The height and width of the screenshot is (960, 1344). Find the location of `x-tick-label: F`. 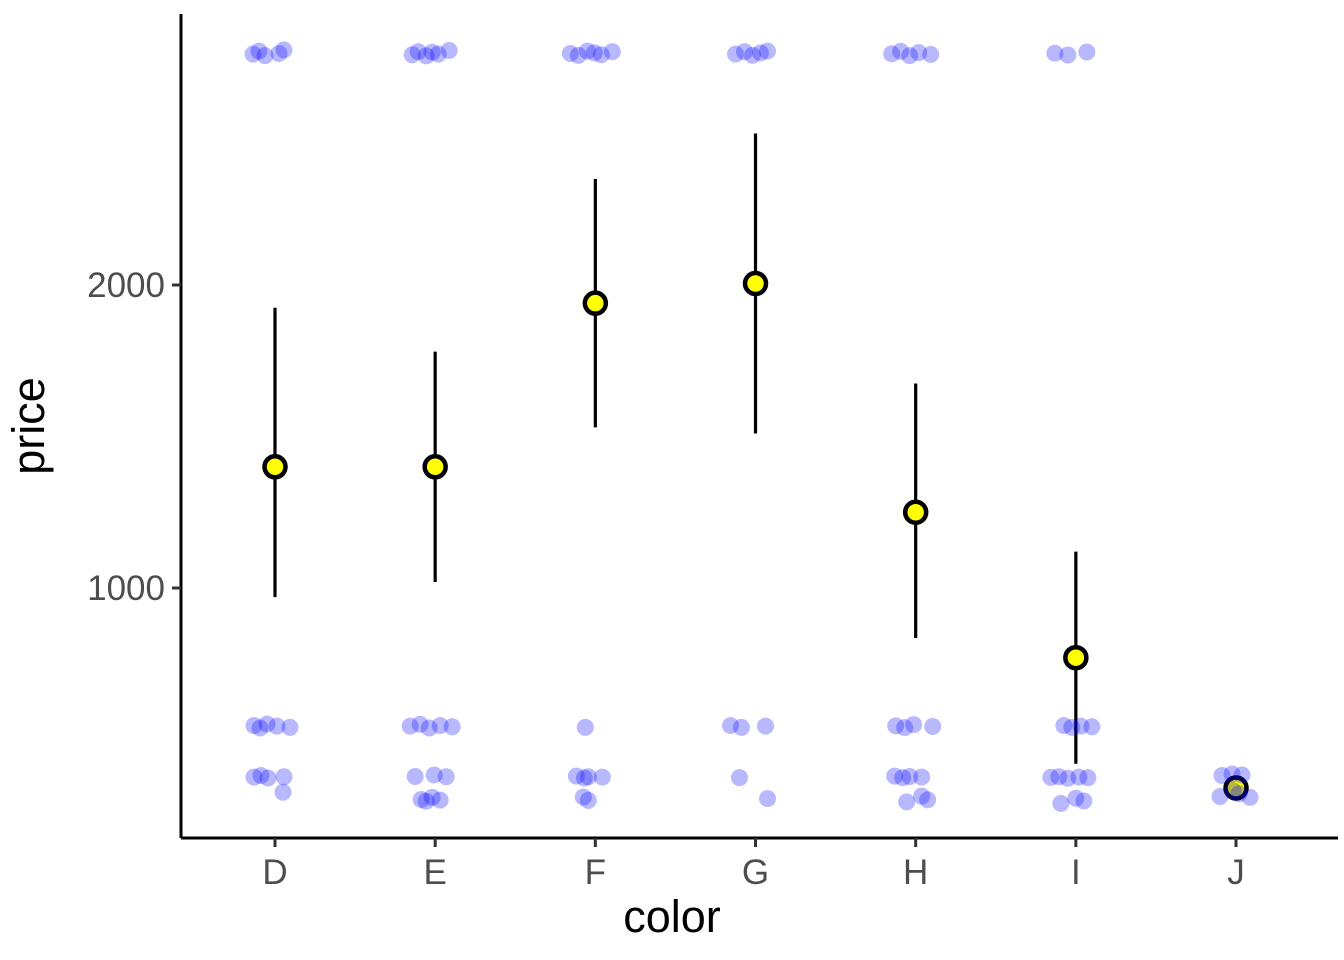

x-tick-label: F is located at coordinates (595, 872).